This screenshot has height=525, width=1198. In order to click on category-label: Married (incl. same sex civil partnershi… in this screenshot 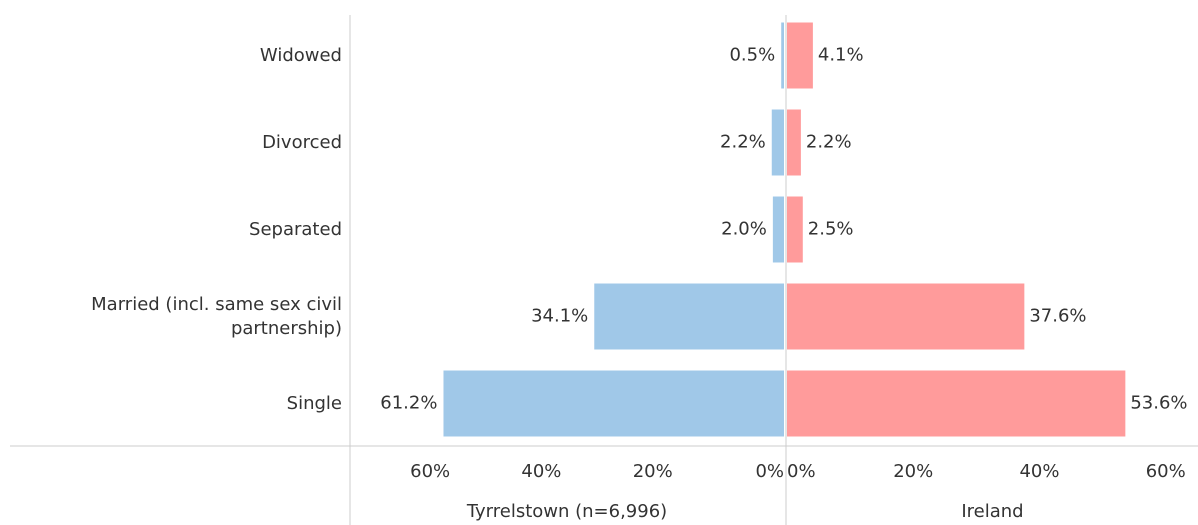, I will do `click(216, 316)`.